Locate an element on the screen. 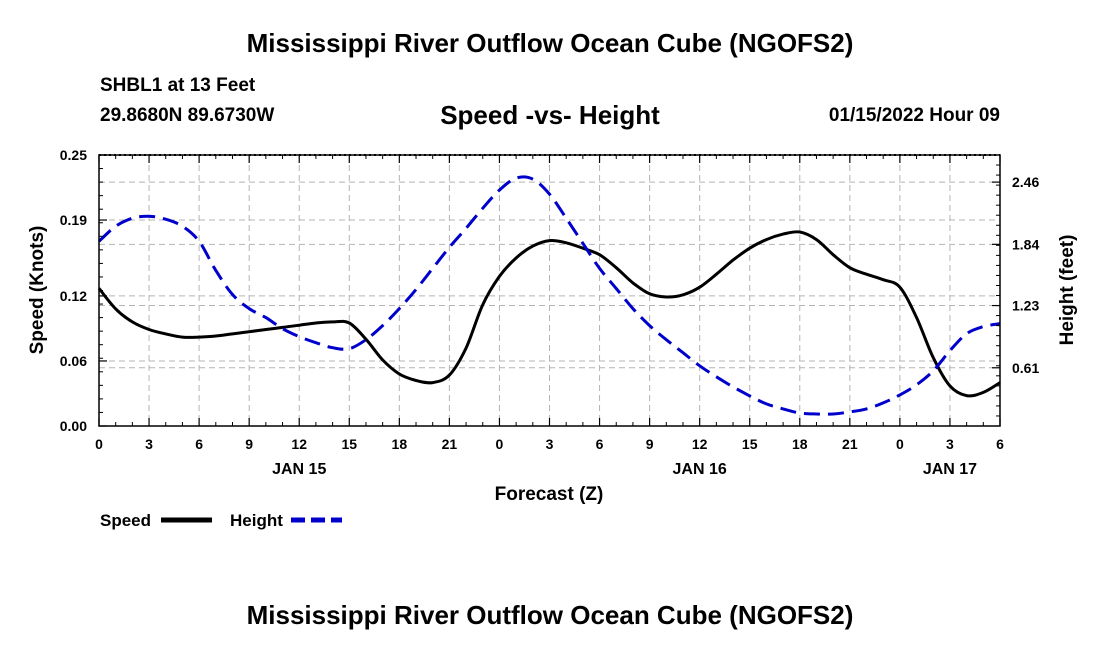  x-date-label: JAN 15 is located at coordinates (299, 469).